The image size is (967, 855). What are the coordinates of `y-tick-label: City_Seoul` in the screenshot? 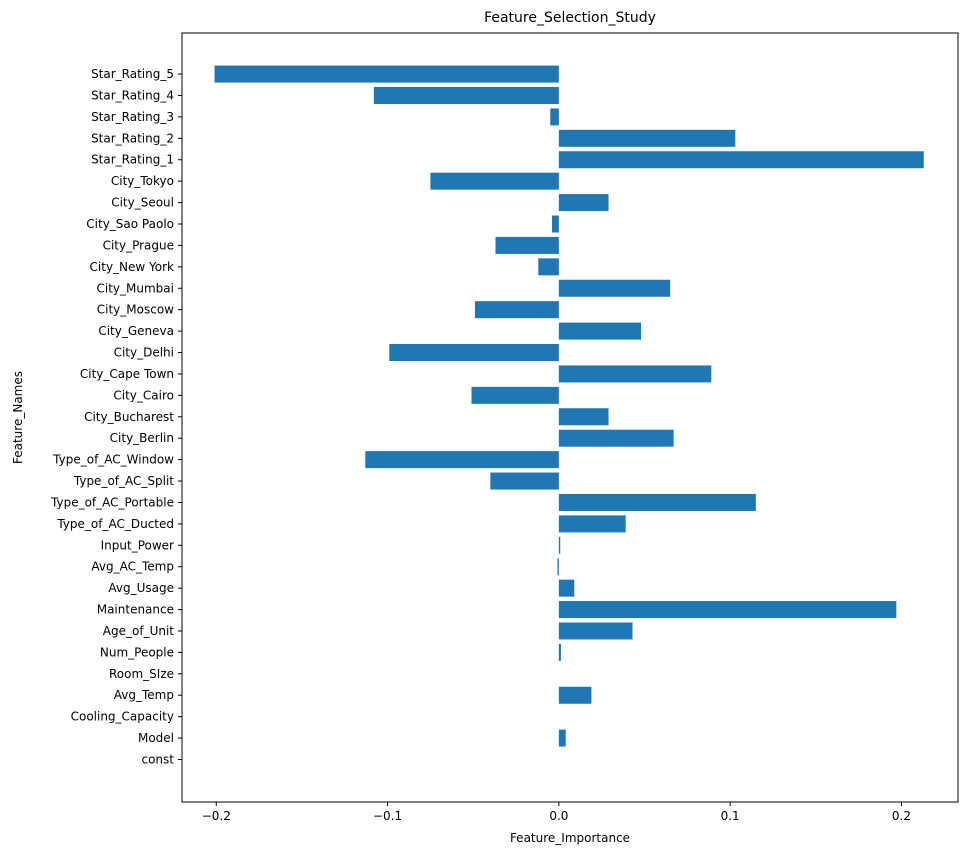 It's located at (142, 203).